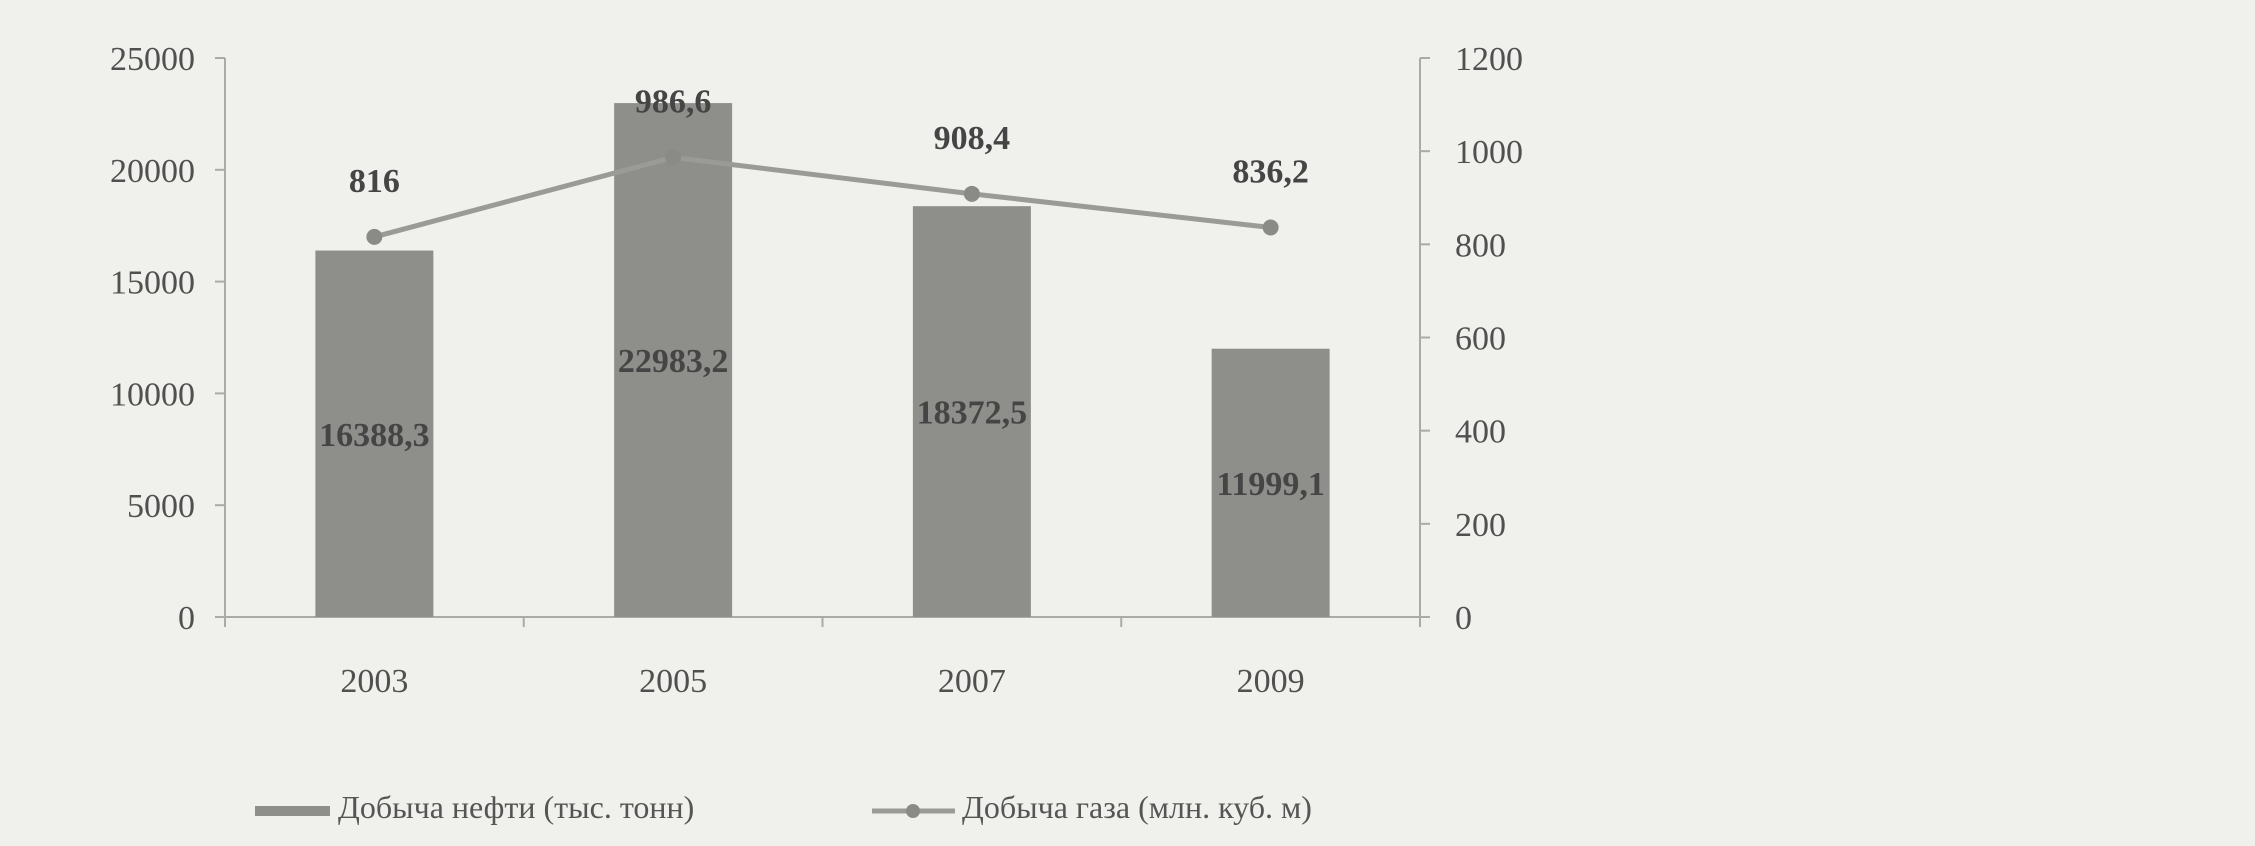 The width and height of the screenshot is (2255, 846). Describe the element at coordinates (374, 681) in the screenshot. I see `x-tick-label: 2003` at that location.